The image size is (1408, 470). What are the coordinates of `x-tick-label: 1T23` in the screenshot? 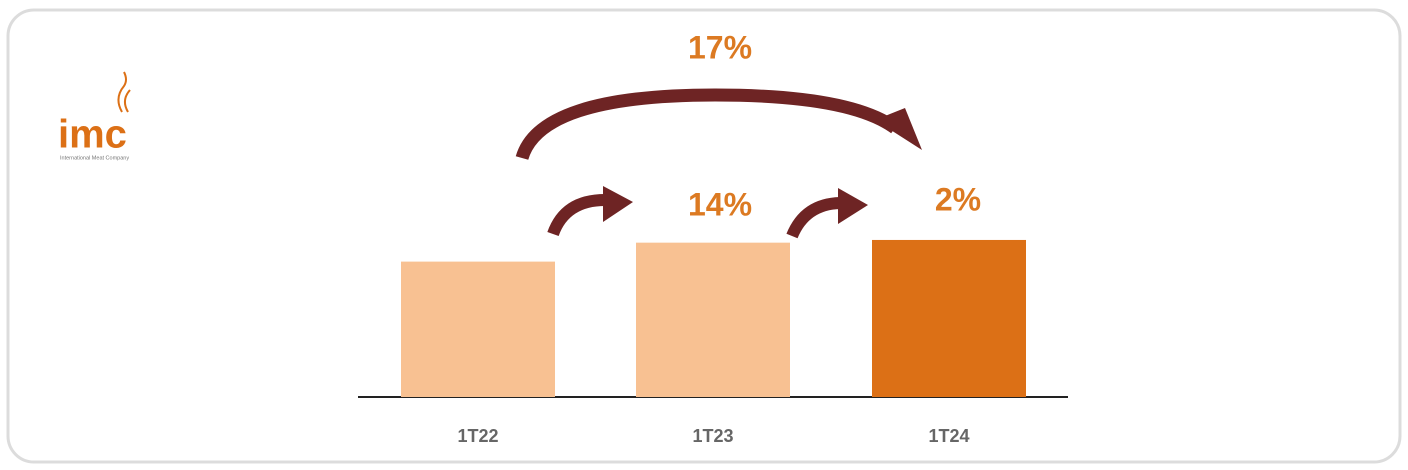 It's located at (712, 436).